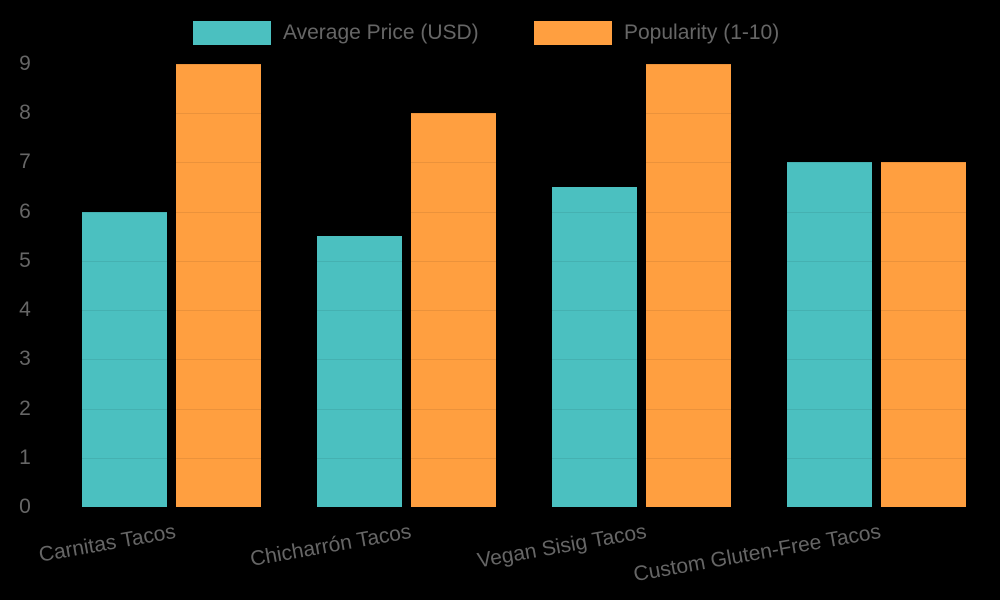  Describe the element at coordinates (25, 162) in the screenshot. I see `y-tick-label: 7` at that location.